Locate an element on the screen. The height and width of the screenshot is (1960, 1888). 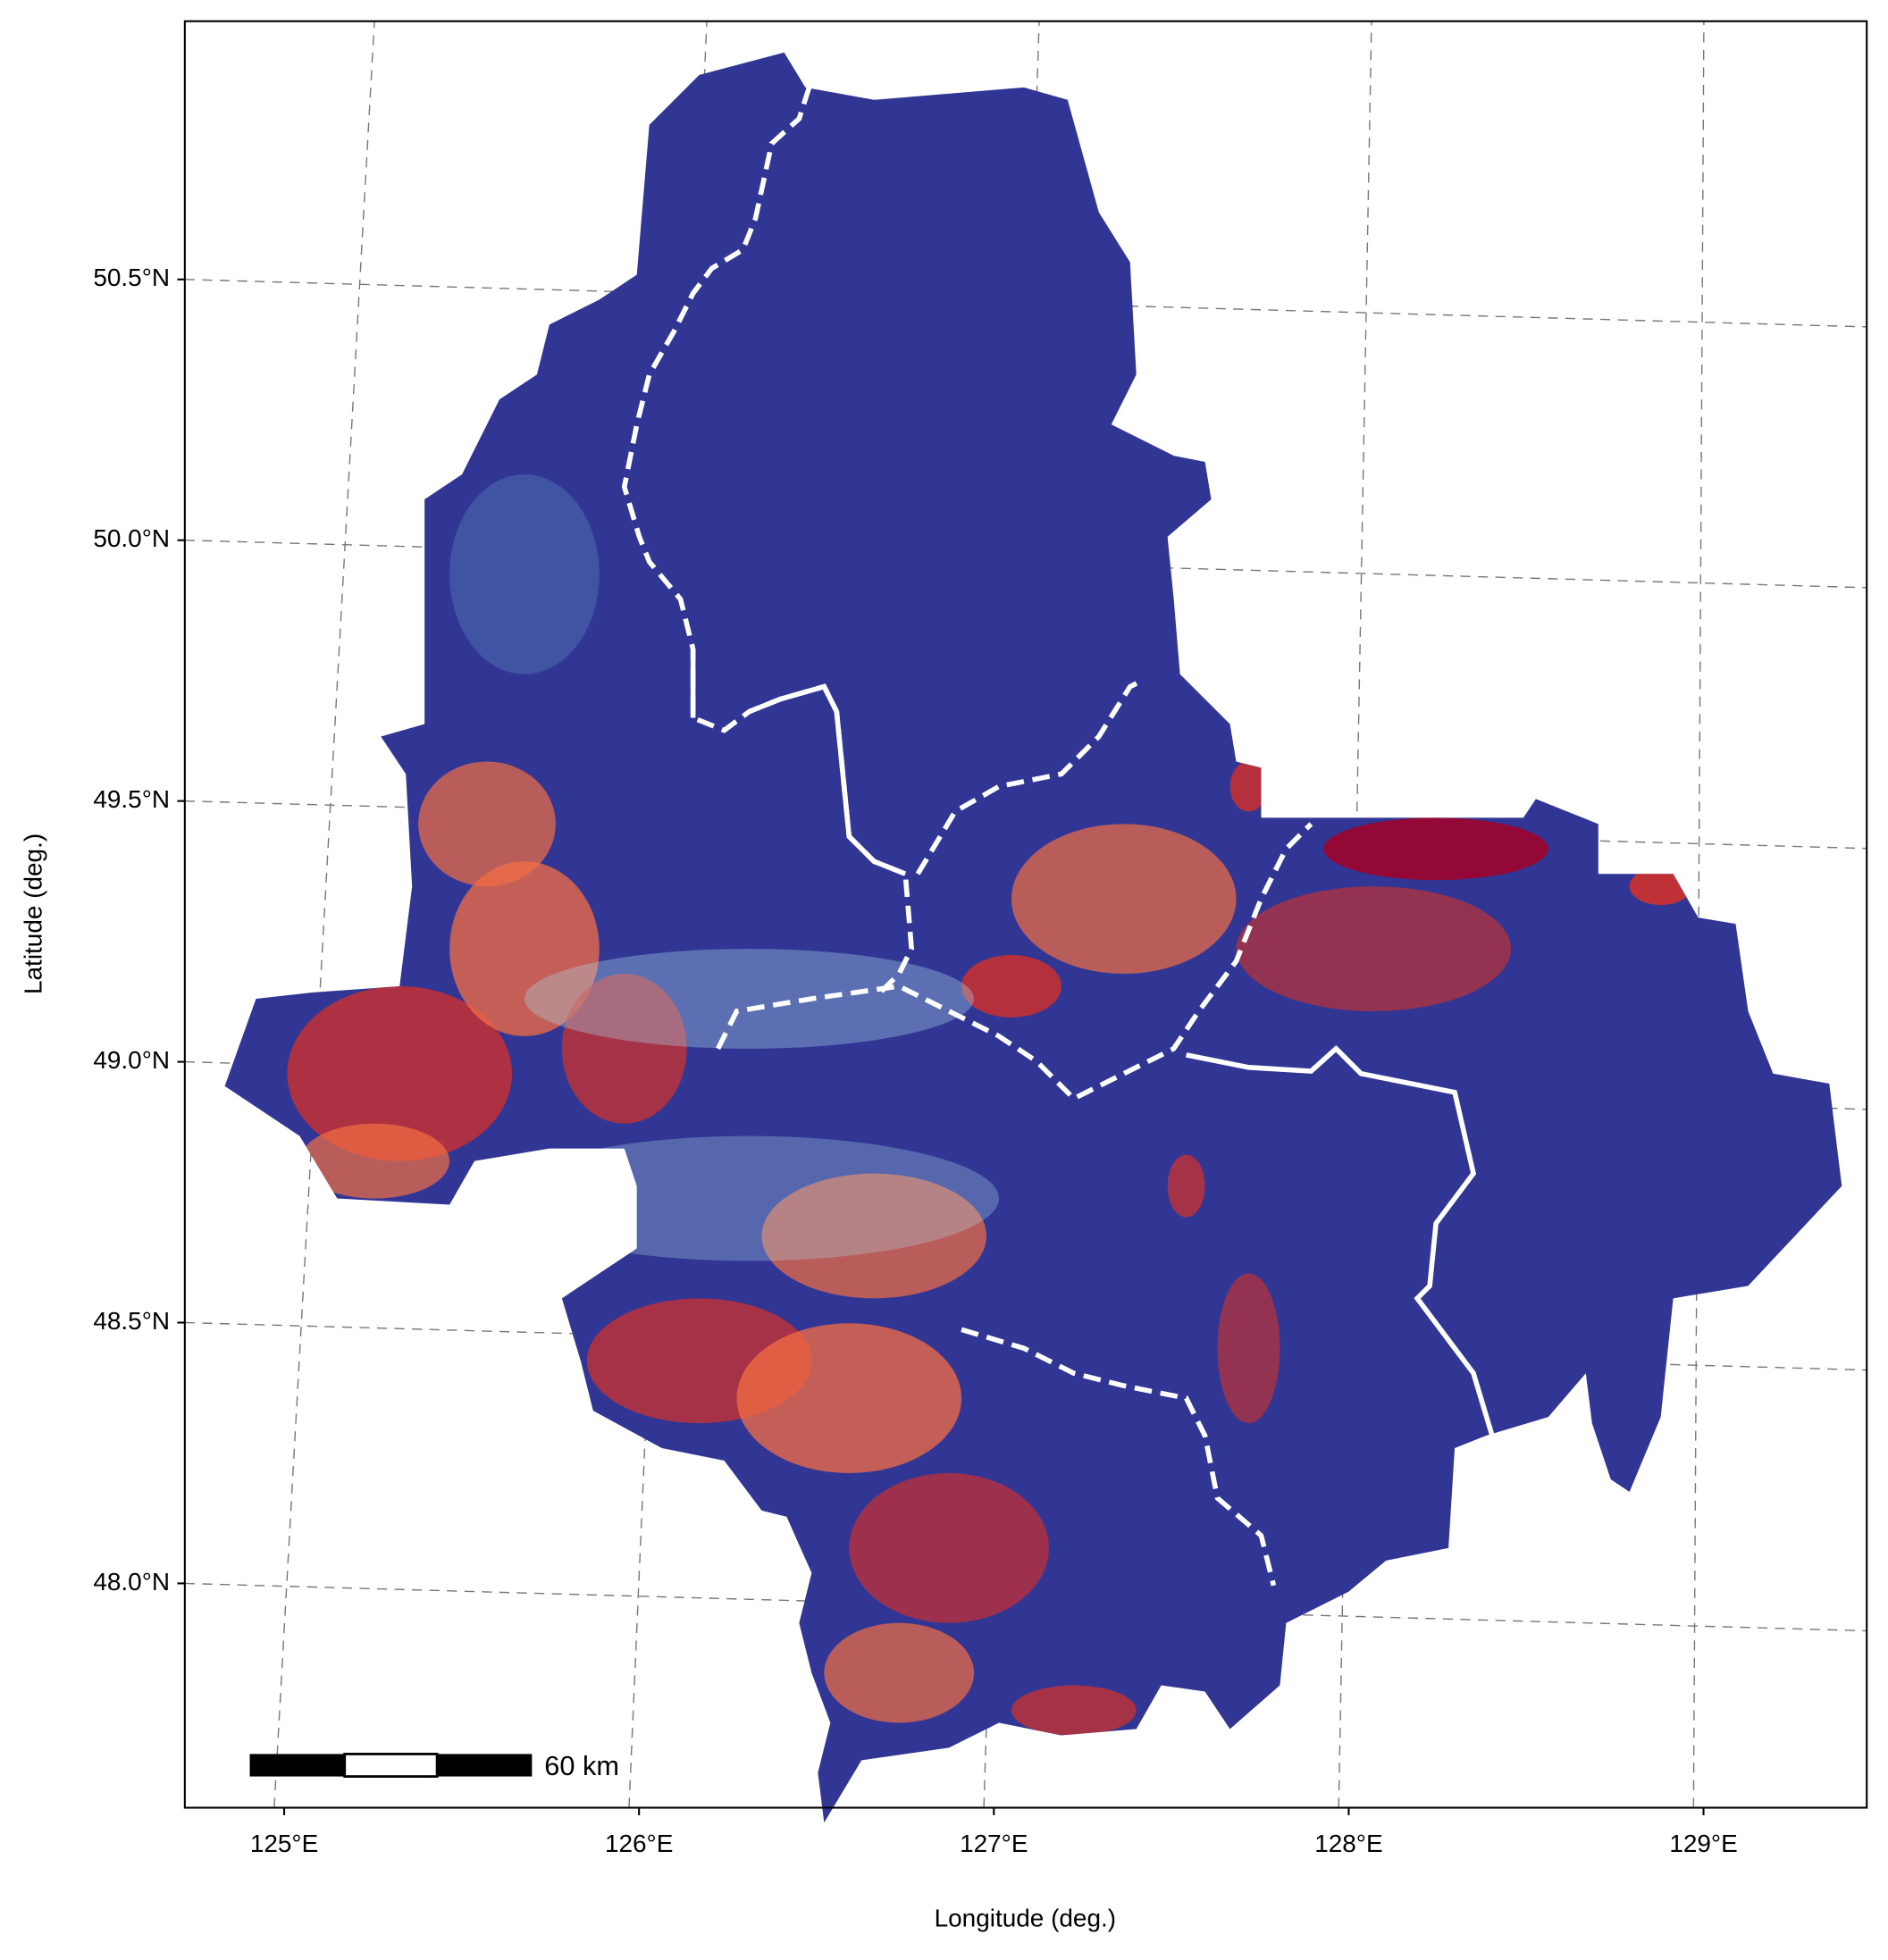
x-axis-label: Longitude (deg.) is located at coordinates (1025, 1918).